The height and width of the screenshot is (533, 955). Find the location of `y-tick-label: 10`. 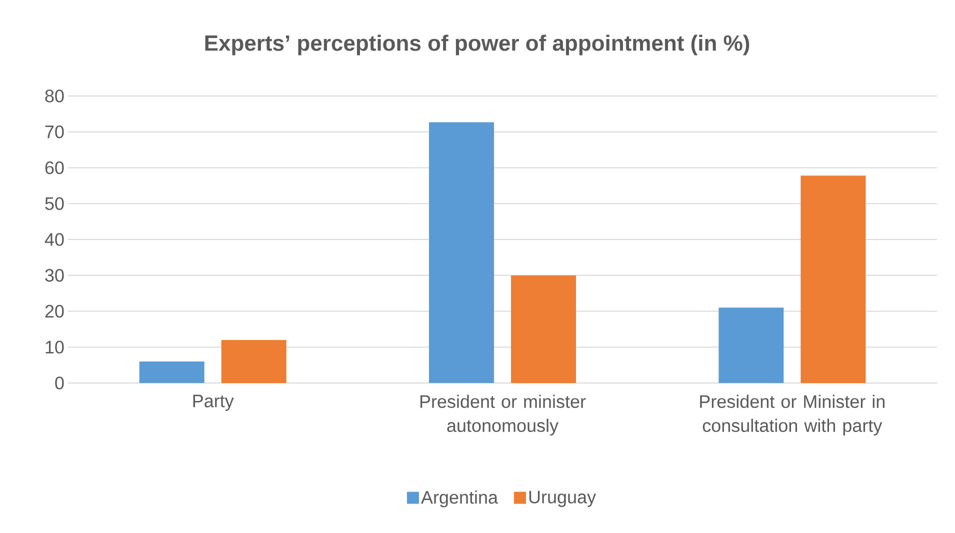

y-tick-label: 10 is located at coordinates (55, 347).